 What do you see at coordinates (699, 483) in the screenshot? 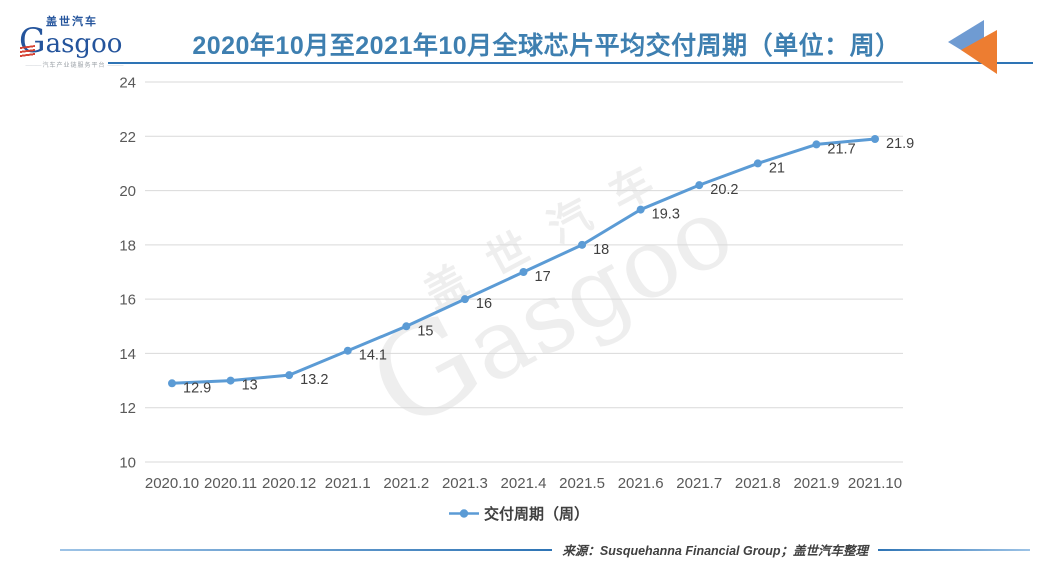
I see `x-tick-label: 2021.7` at bounding box center [699, 483].